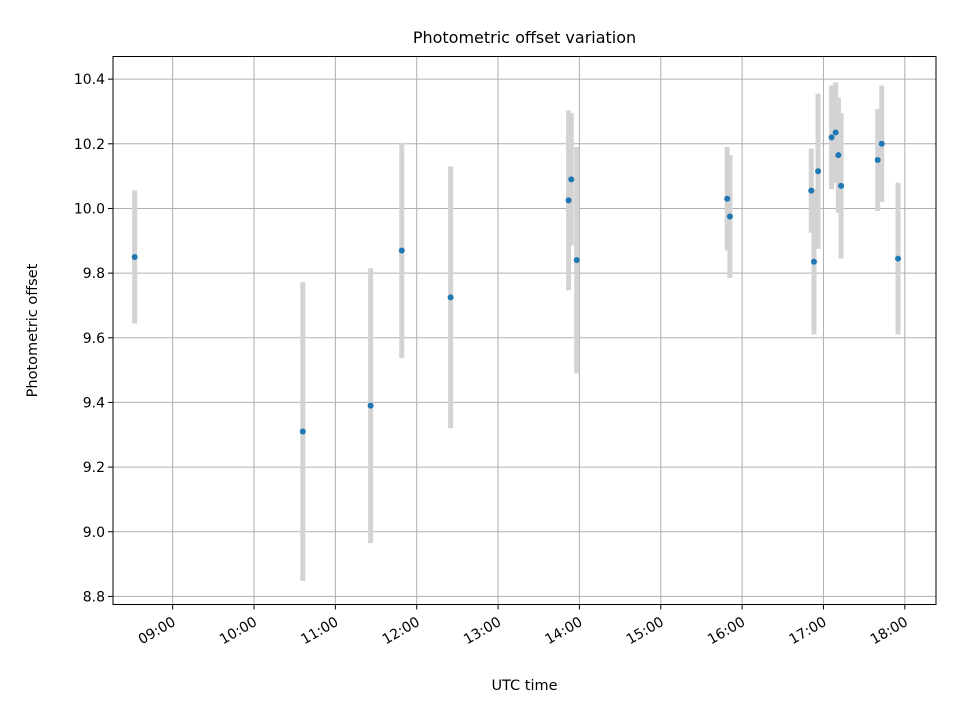  What do you see at coordinates (94, 533) in the screenshot?
I see `y-tick-label: 9.0` at bounding box center [94, 533].